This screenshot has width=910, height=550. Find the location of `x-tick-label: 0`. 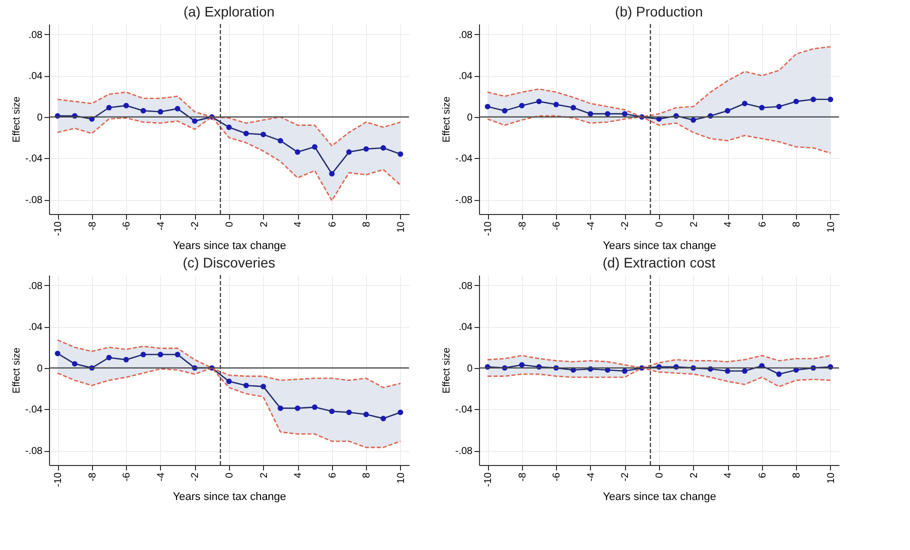

x-tick-label: 0 is located at coordinates (230, 224).